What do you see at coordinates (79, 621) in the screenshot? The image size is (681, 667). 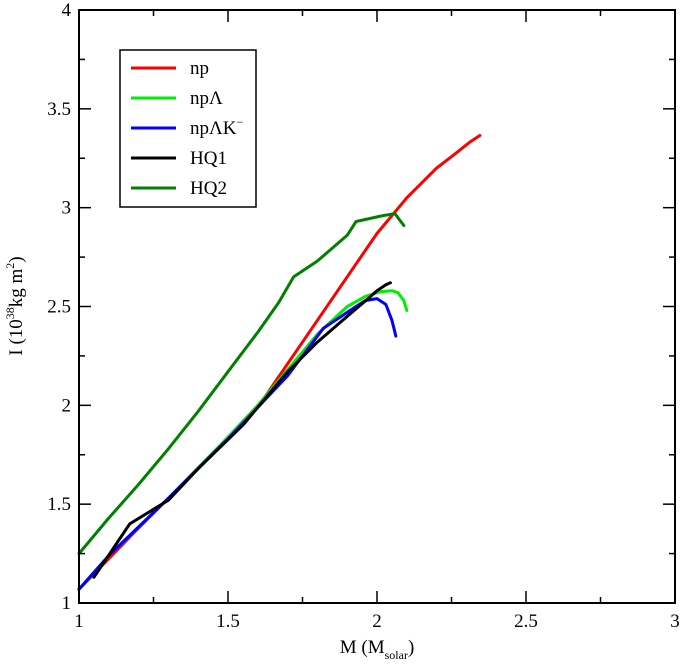 I see `x-tick-label: 1` at bounding box center [79, 621].